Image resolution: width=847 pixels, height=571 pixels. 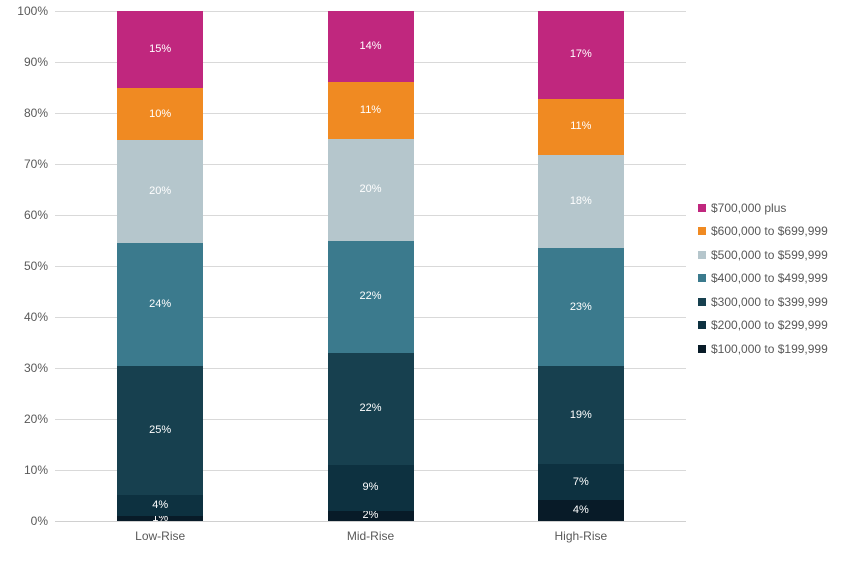 I want to click on data-label: 9%, so click(x=370, y=487).